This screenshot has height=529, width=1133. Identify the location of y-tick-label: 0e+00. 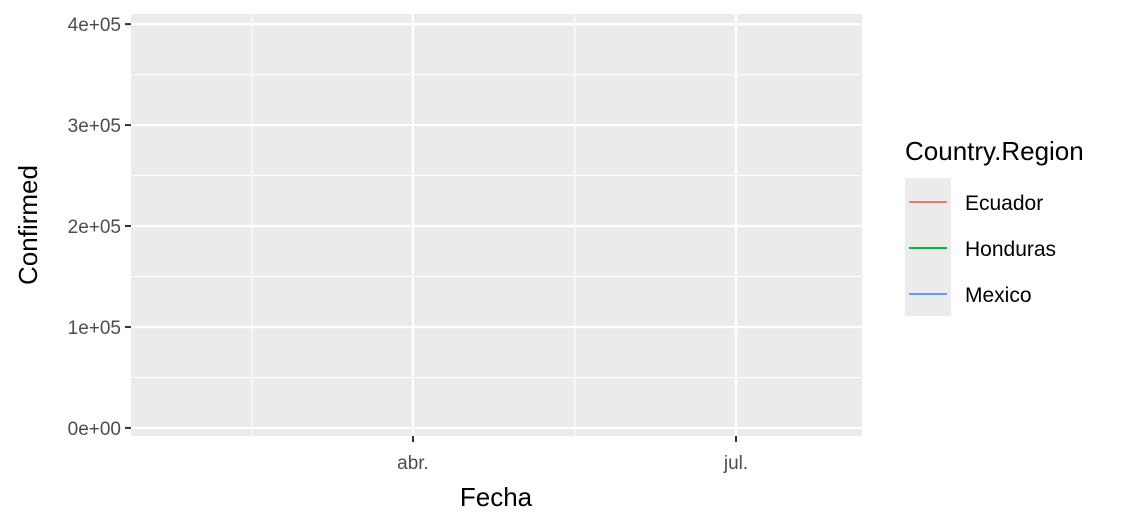
(94, 429).